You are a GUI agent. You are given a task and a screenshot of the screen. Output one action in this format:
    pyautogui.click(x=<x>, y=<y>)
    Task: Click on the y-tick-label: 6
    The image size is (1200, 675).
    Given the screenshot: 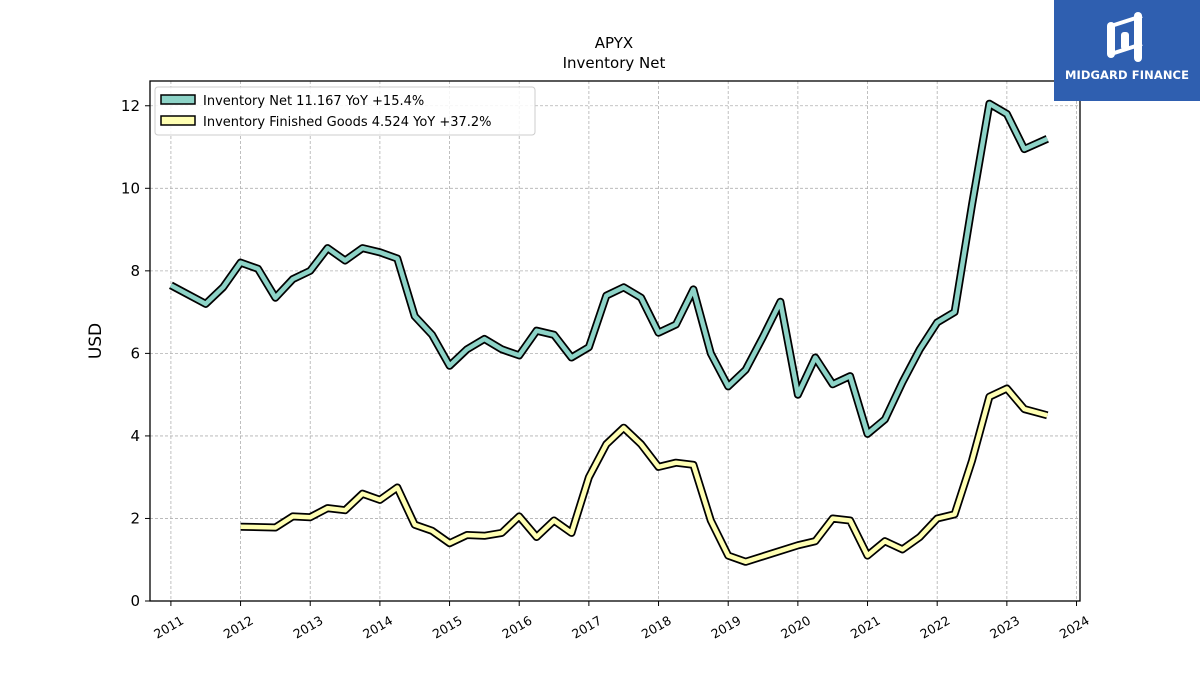 What is the action you would take?
    pyautogui.click(x=135, y=353)
    